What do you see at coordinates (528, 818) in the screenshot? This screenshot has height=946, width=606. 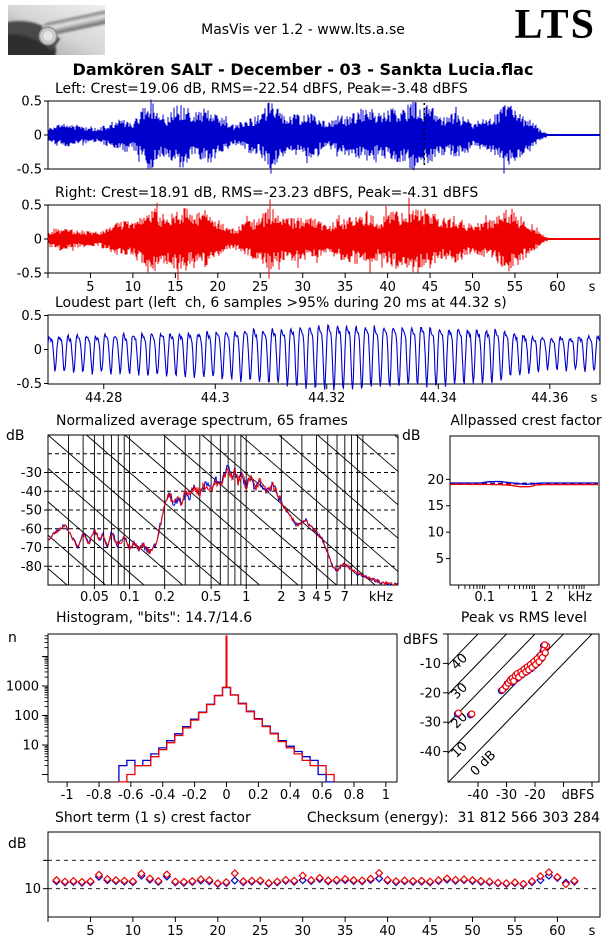 I see `checksum-value: 31 812 566 303 284` at bounding box center [528, 818].